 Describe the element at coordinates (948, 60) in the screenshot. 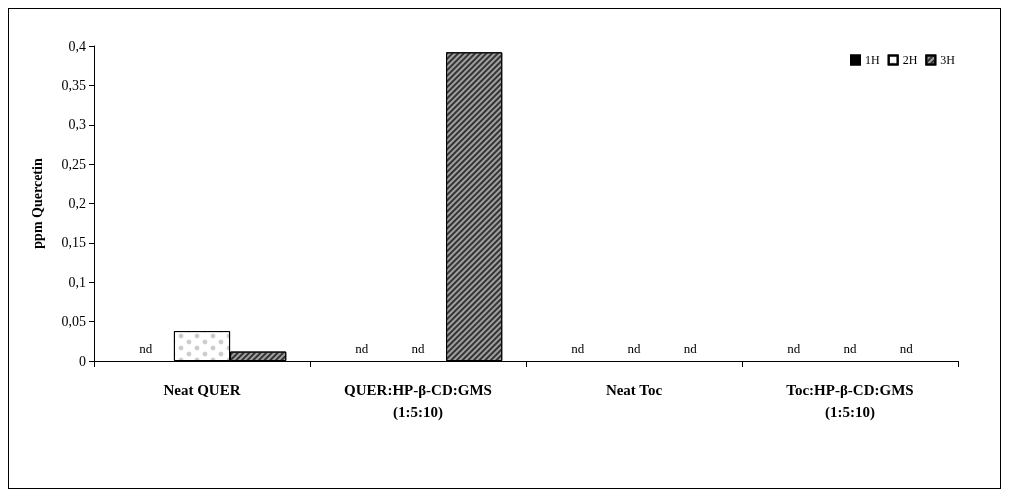

I see `legend-label: 3H` at that location.